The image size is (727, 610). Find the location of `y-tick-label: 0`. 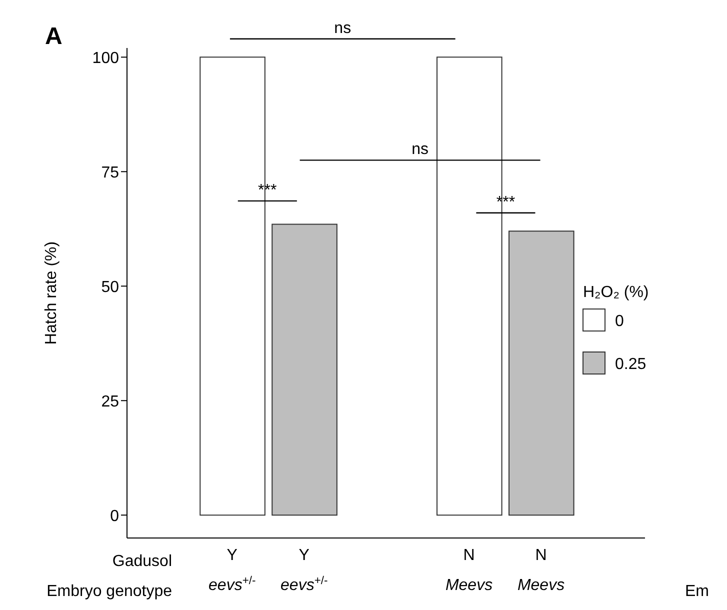

y-tick-label: 0 is located at coordinates (115, 516).